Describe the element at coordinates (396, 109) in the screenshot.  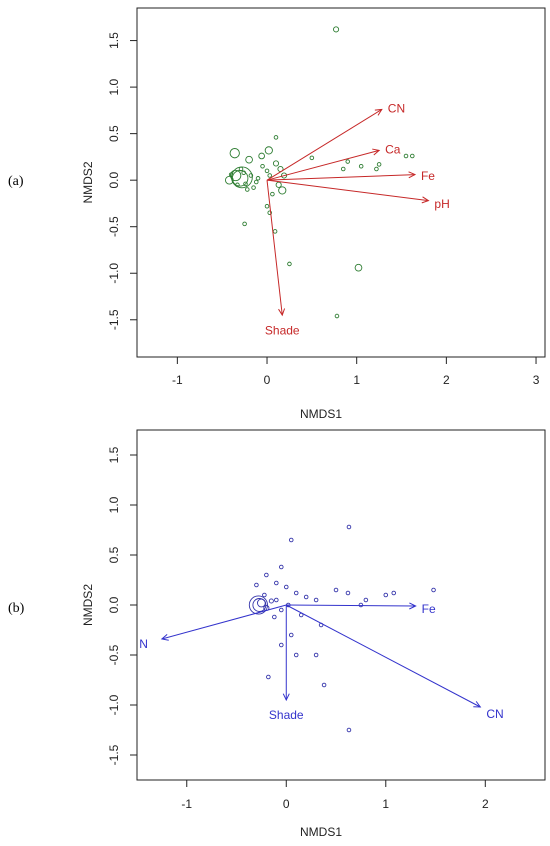
I see `vector-label-cn: CN` at that location.